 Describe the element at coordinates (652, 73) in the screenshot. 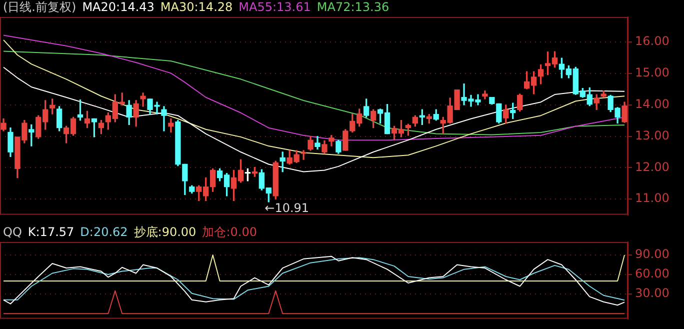

I see `y-tick-label: 15.00` at that location.